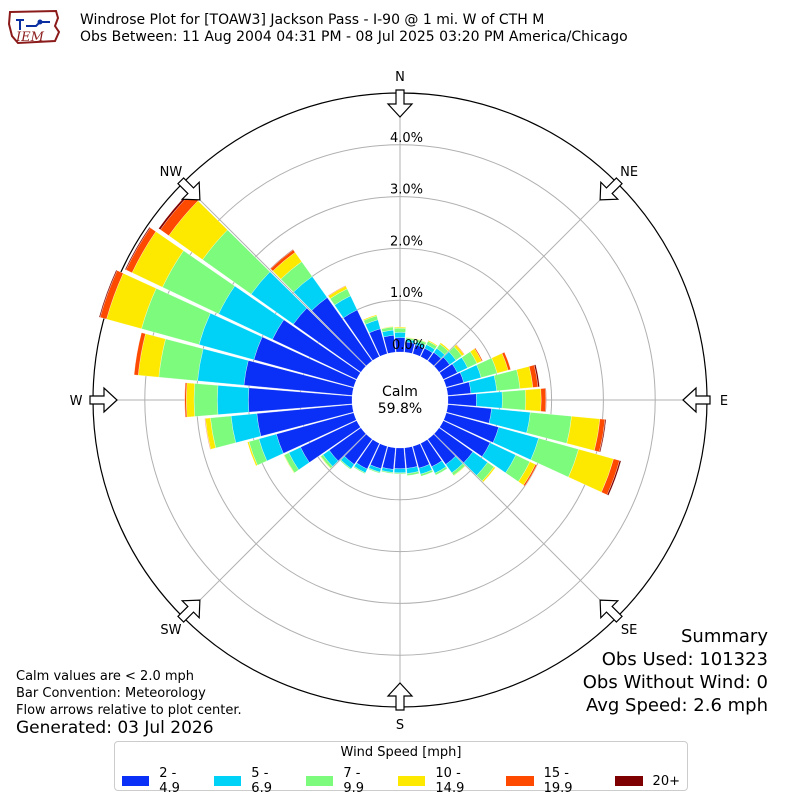 The height and width of the screenshot is (800, 800). Describe the element at coordinates (406, 138) in the screenshot. I see `radial-tick-label: 4.0%` at that location.